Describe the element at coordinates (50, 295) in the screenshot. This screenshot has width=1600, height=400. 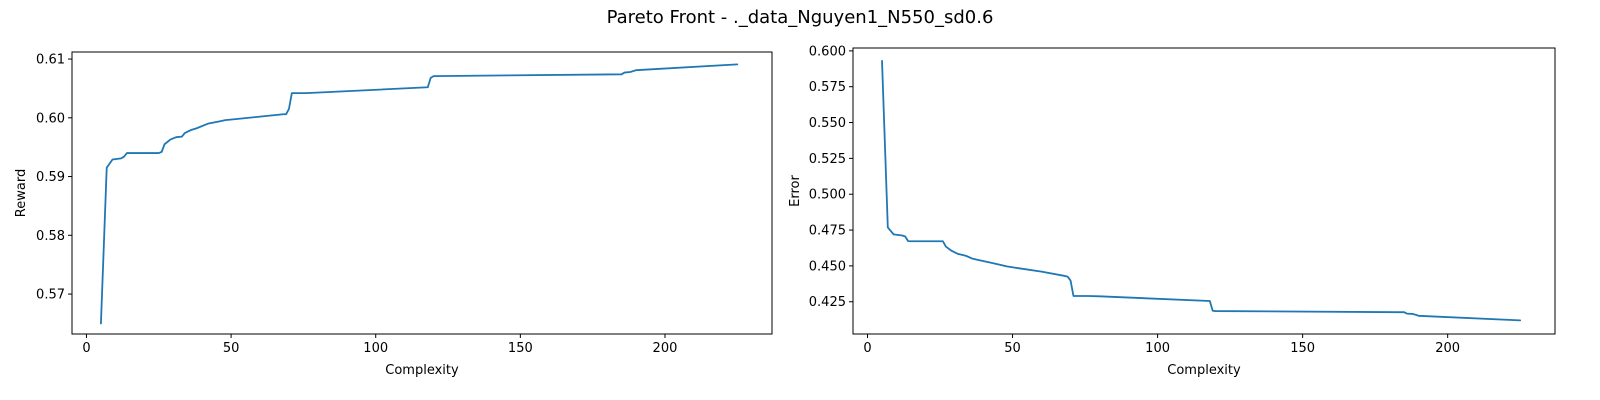
I see `reward-y-tick-label: 0.57` at that location.